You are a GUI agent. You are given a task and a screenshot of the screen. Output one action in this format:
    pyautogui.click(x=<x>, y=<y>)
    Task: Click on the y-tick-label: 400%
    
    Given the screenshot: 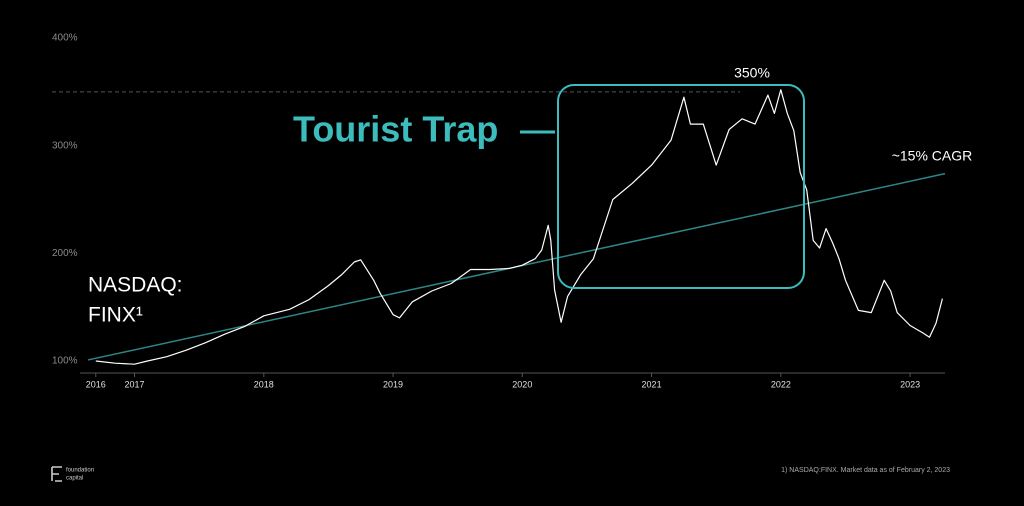 What is the action you would take?
    pyautogui.click(x=65, y=38)
    